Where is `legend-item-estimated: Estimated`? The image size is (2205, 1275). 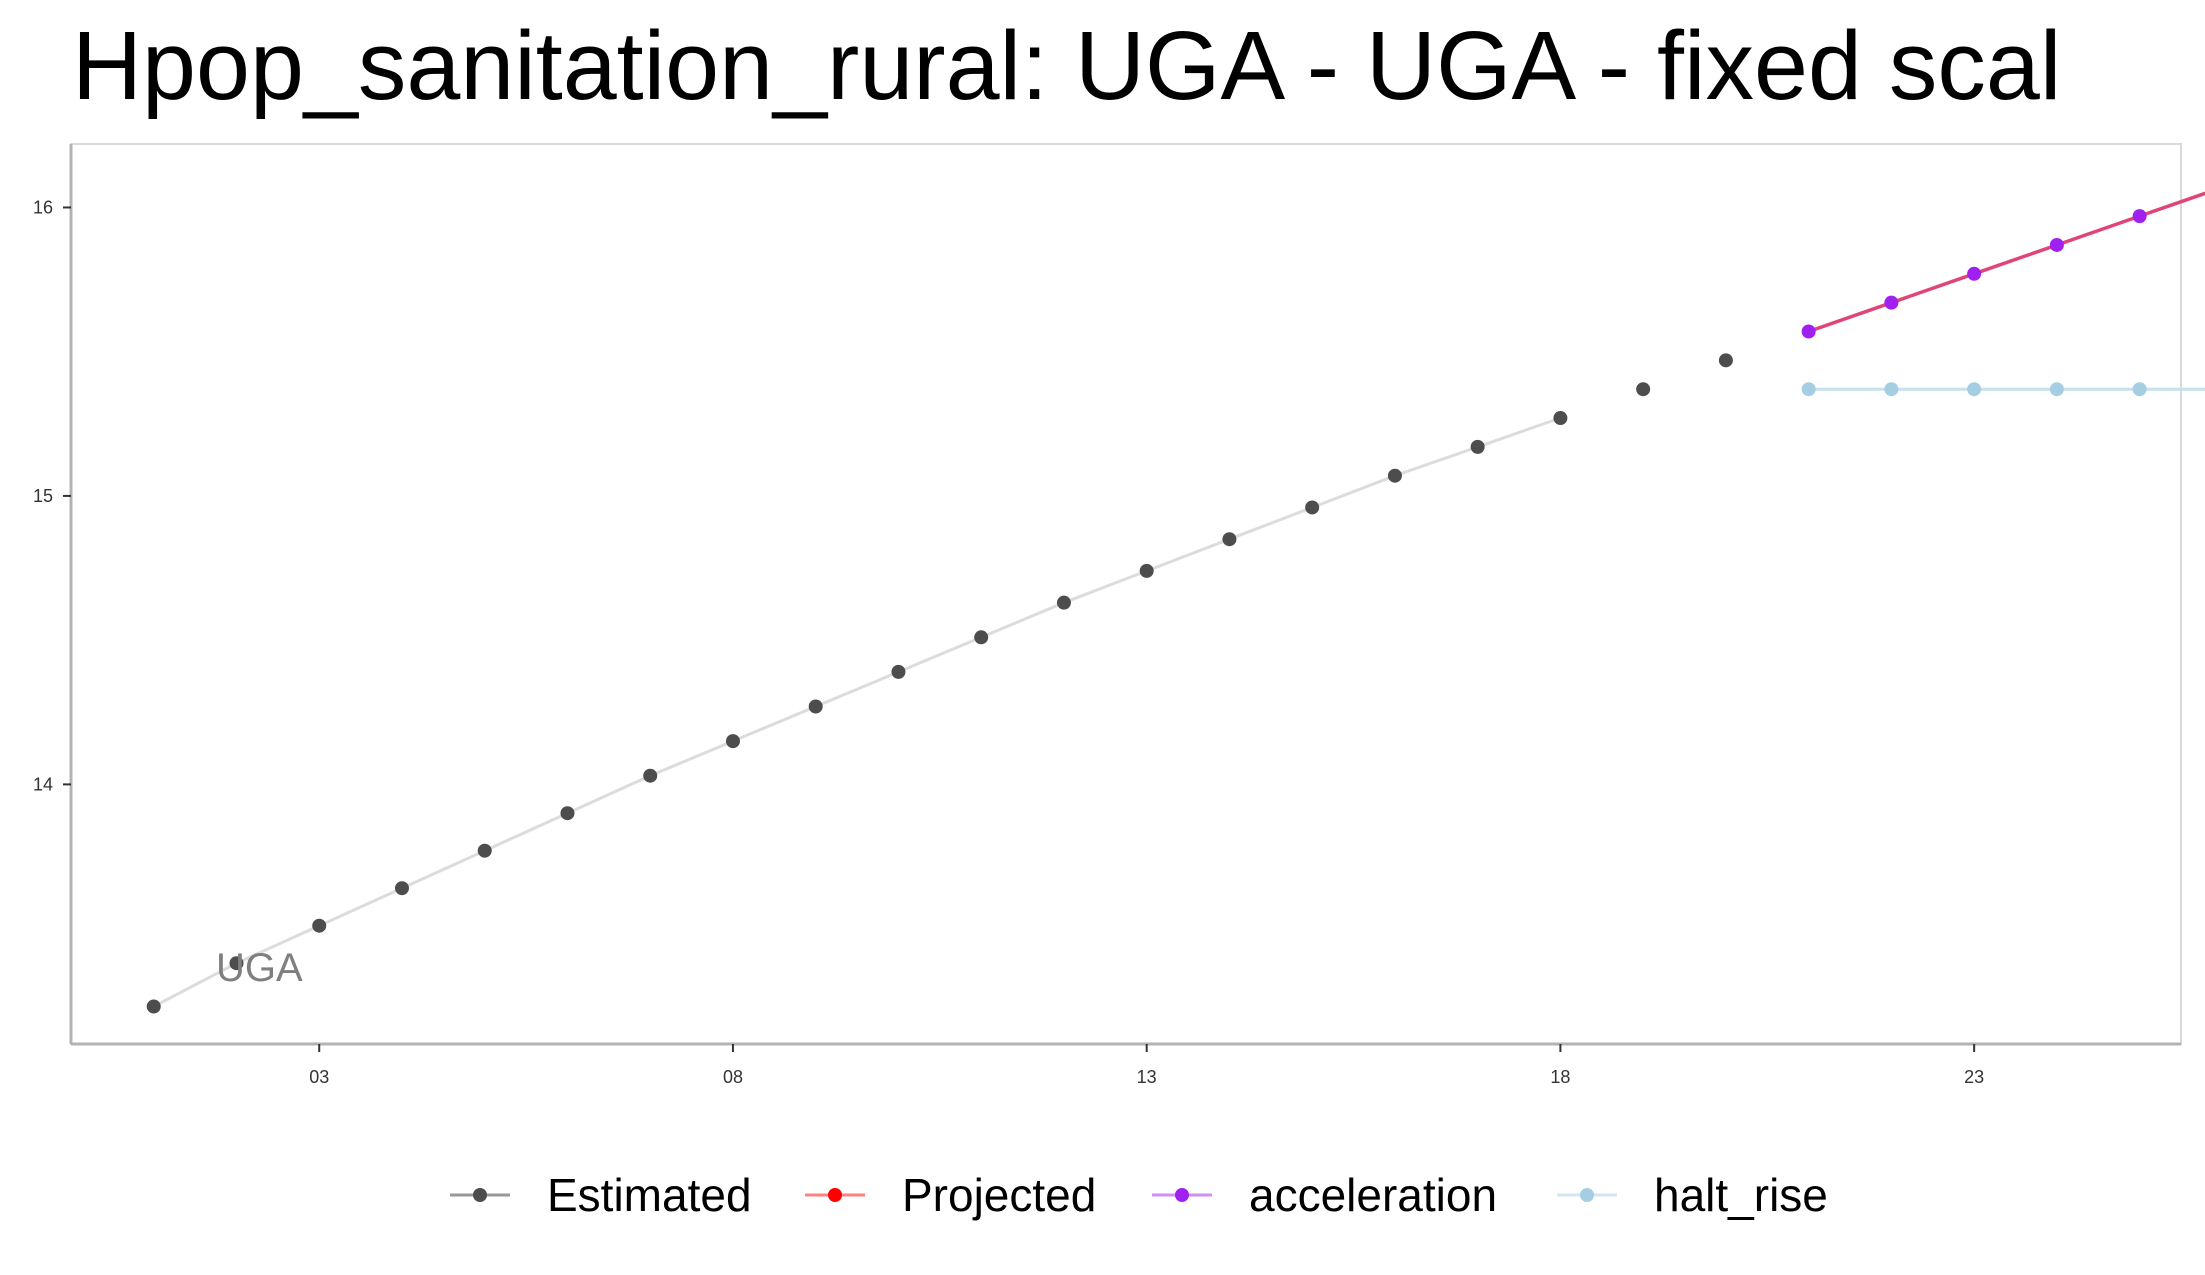 legend-item-estimated: Estimated is located at coordinates (601, 1195).